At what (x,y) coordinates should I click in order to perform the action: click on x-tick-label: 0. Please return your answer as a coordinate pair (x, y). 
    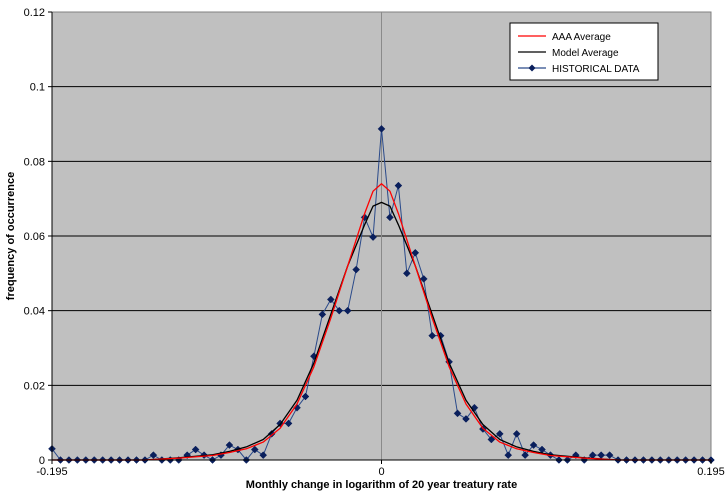
    Looking at the image, I should click on (381, 472).